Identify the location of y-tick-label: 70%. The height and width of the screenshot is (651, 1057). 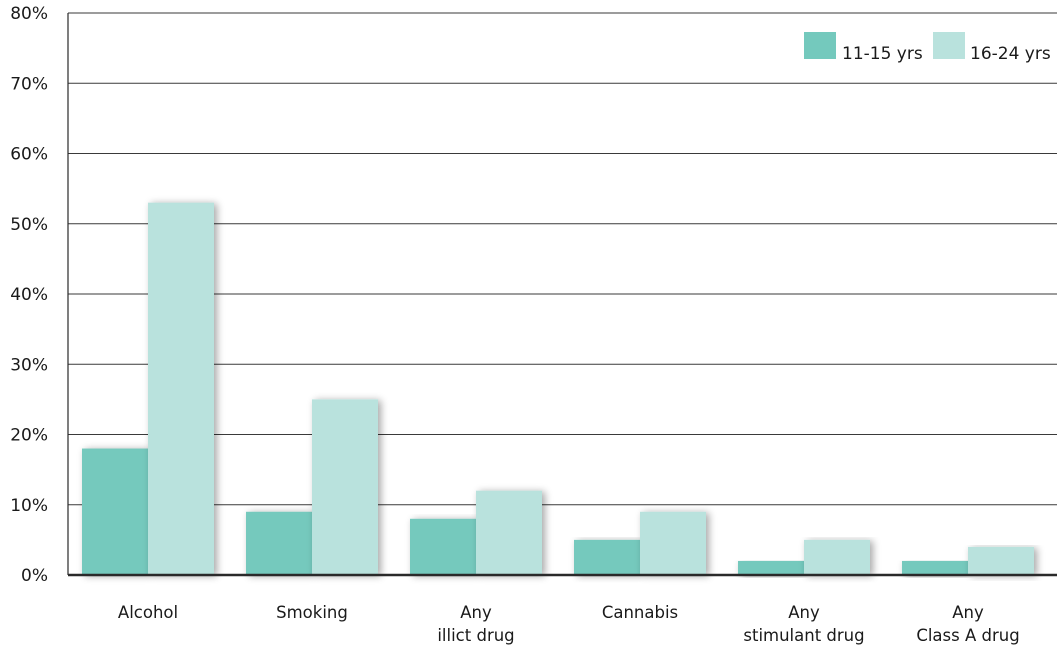
(29, 84).